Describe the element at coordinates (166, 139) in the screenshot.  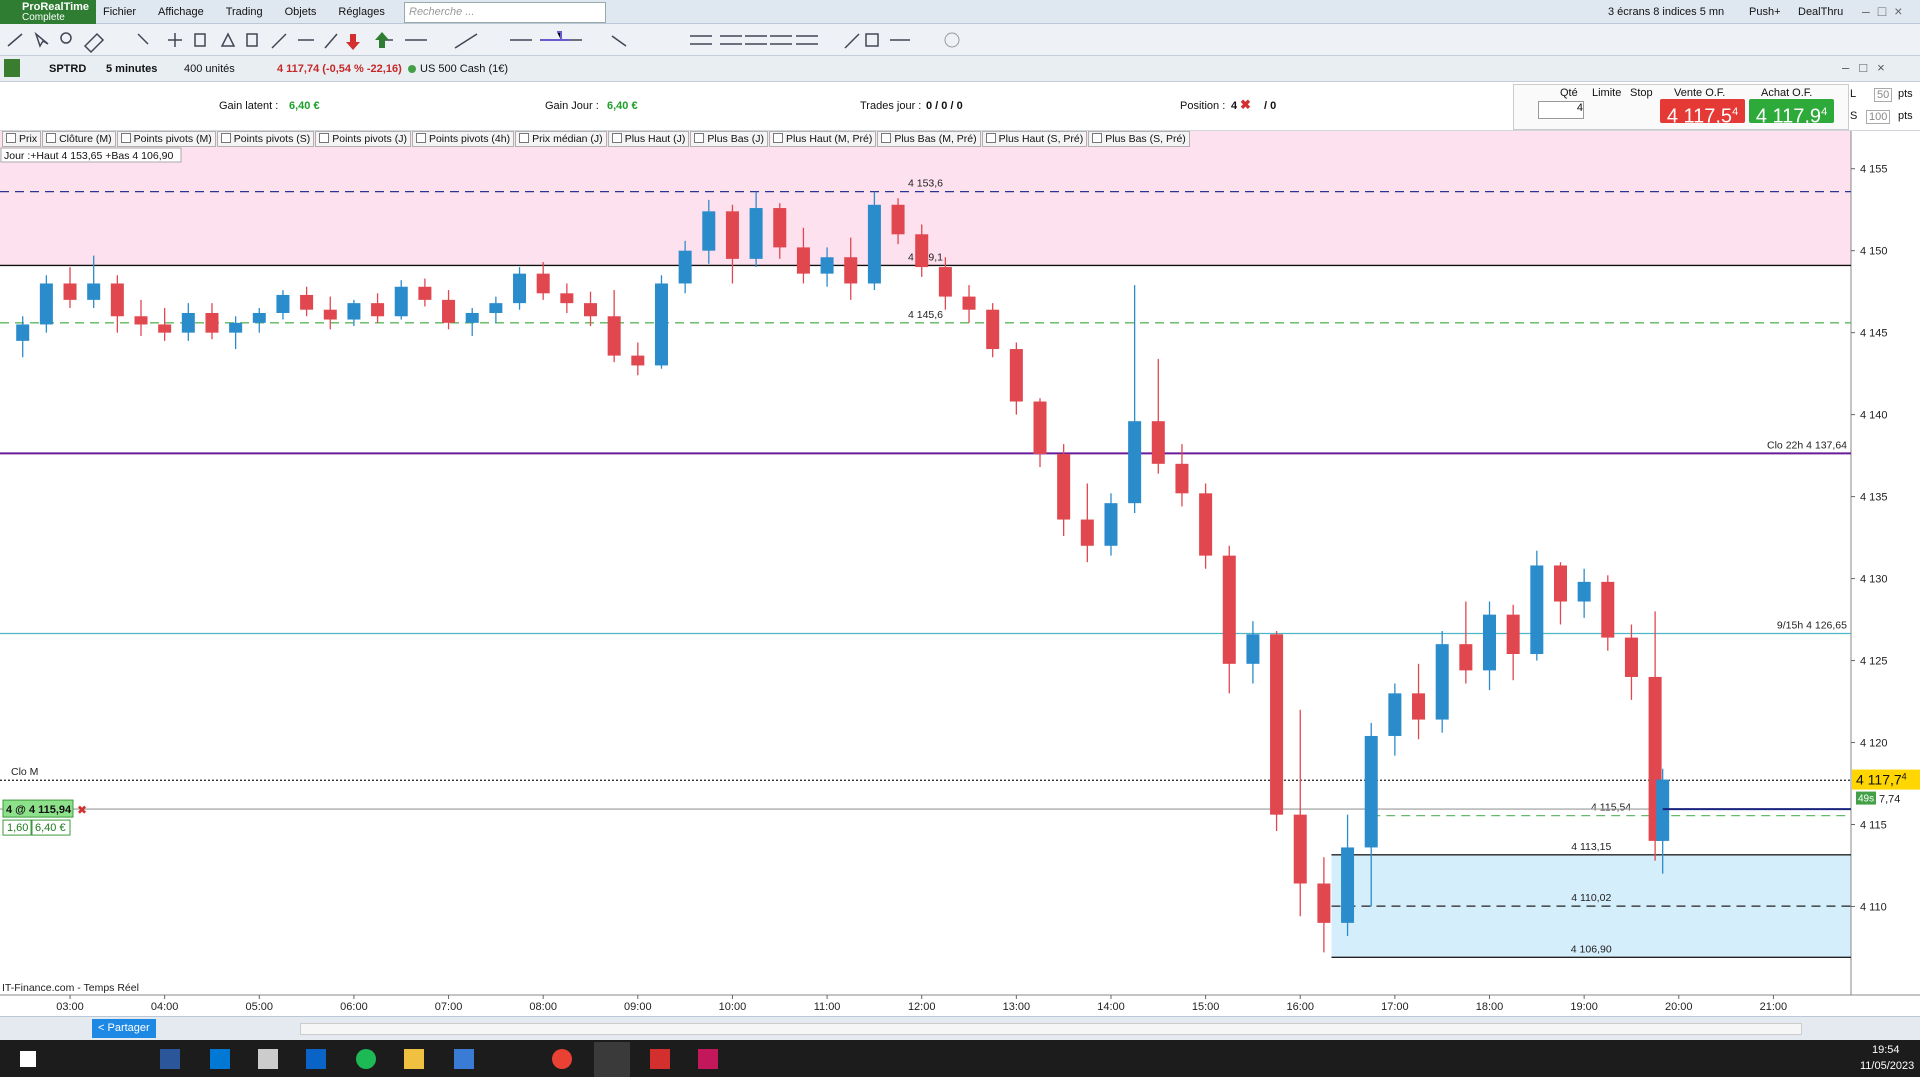
I see `indicator-toggle: Points pivots (M)` at that location.